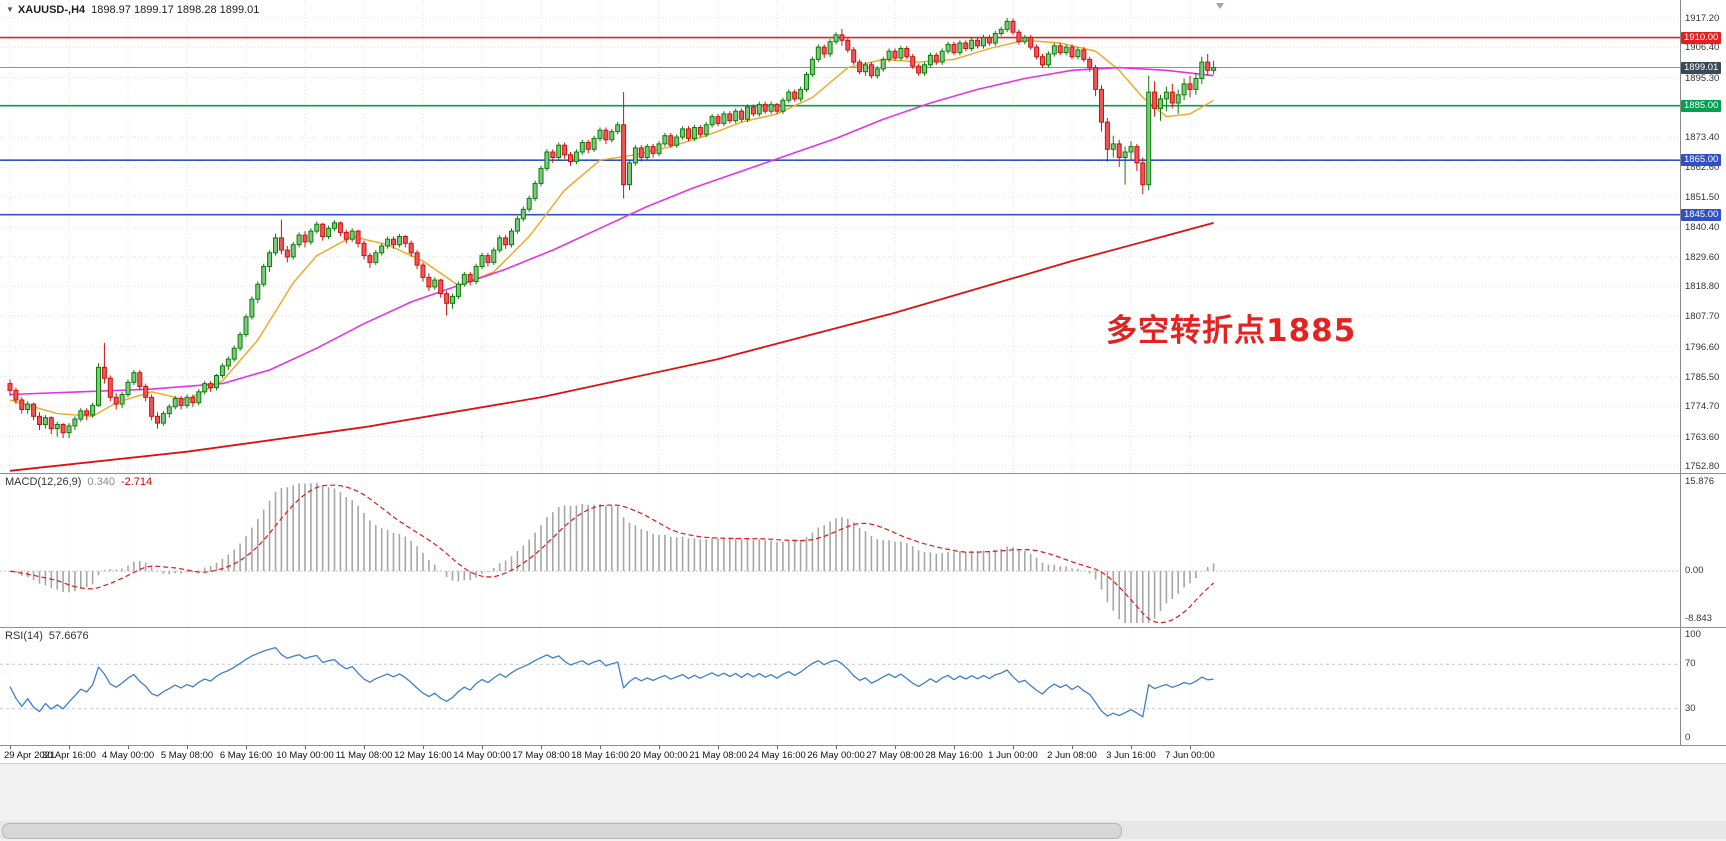 This screenshot has height=841, width=1726. What do you see at coordinates (1220, 6) in the screenshot?
I see `shift-marker-icon` at bounding box center [1220, 6].